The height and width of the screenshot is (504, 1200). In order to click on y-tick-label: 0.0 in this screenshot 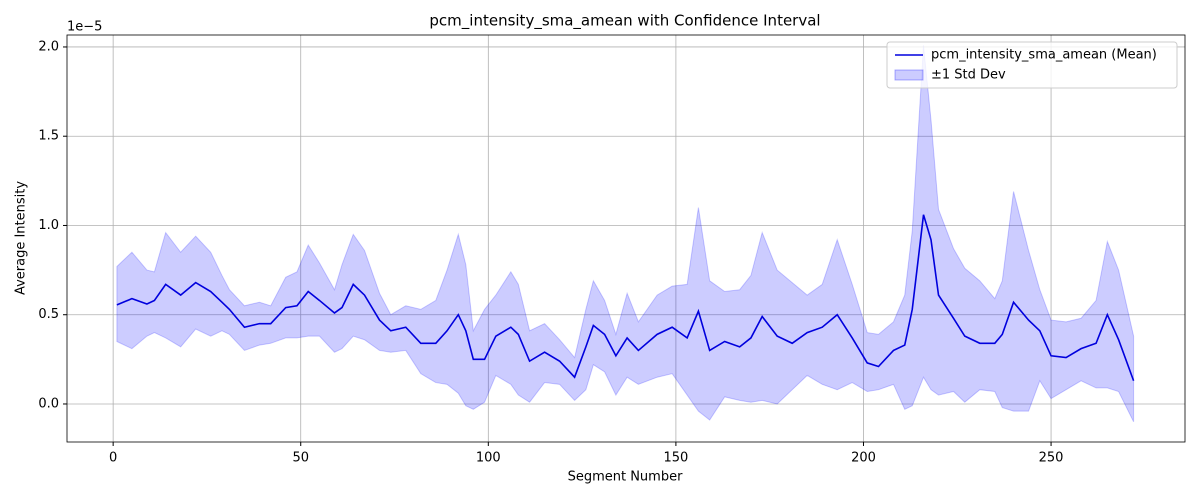, I will do `click(48, 403)`.